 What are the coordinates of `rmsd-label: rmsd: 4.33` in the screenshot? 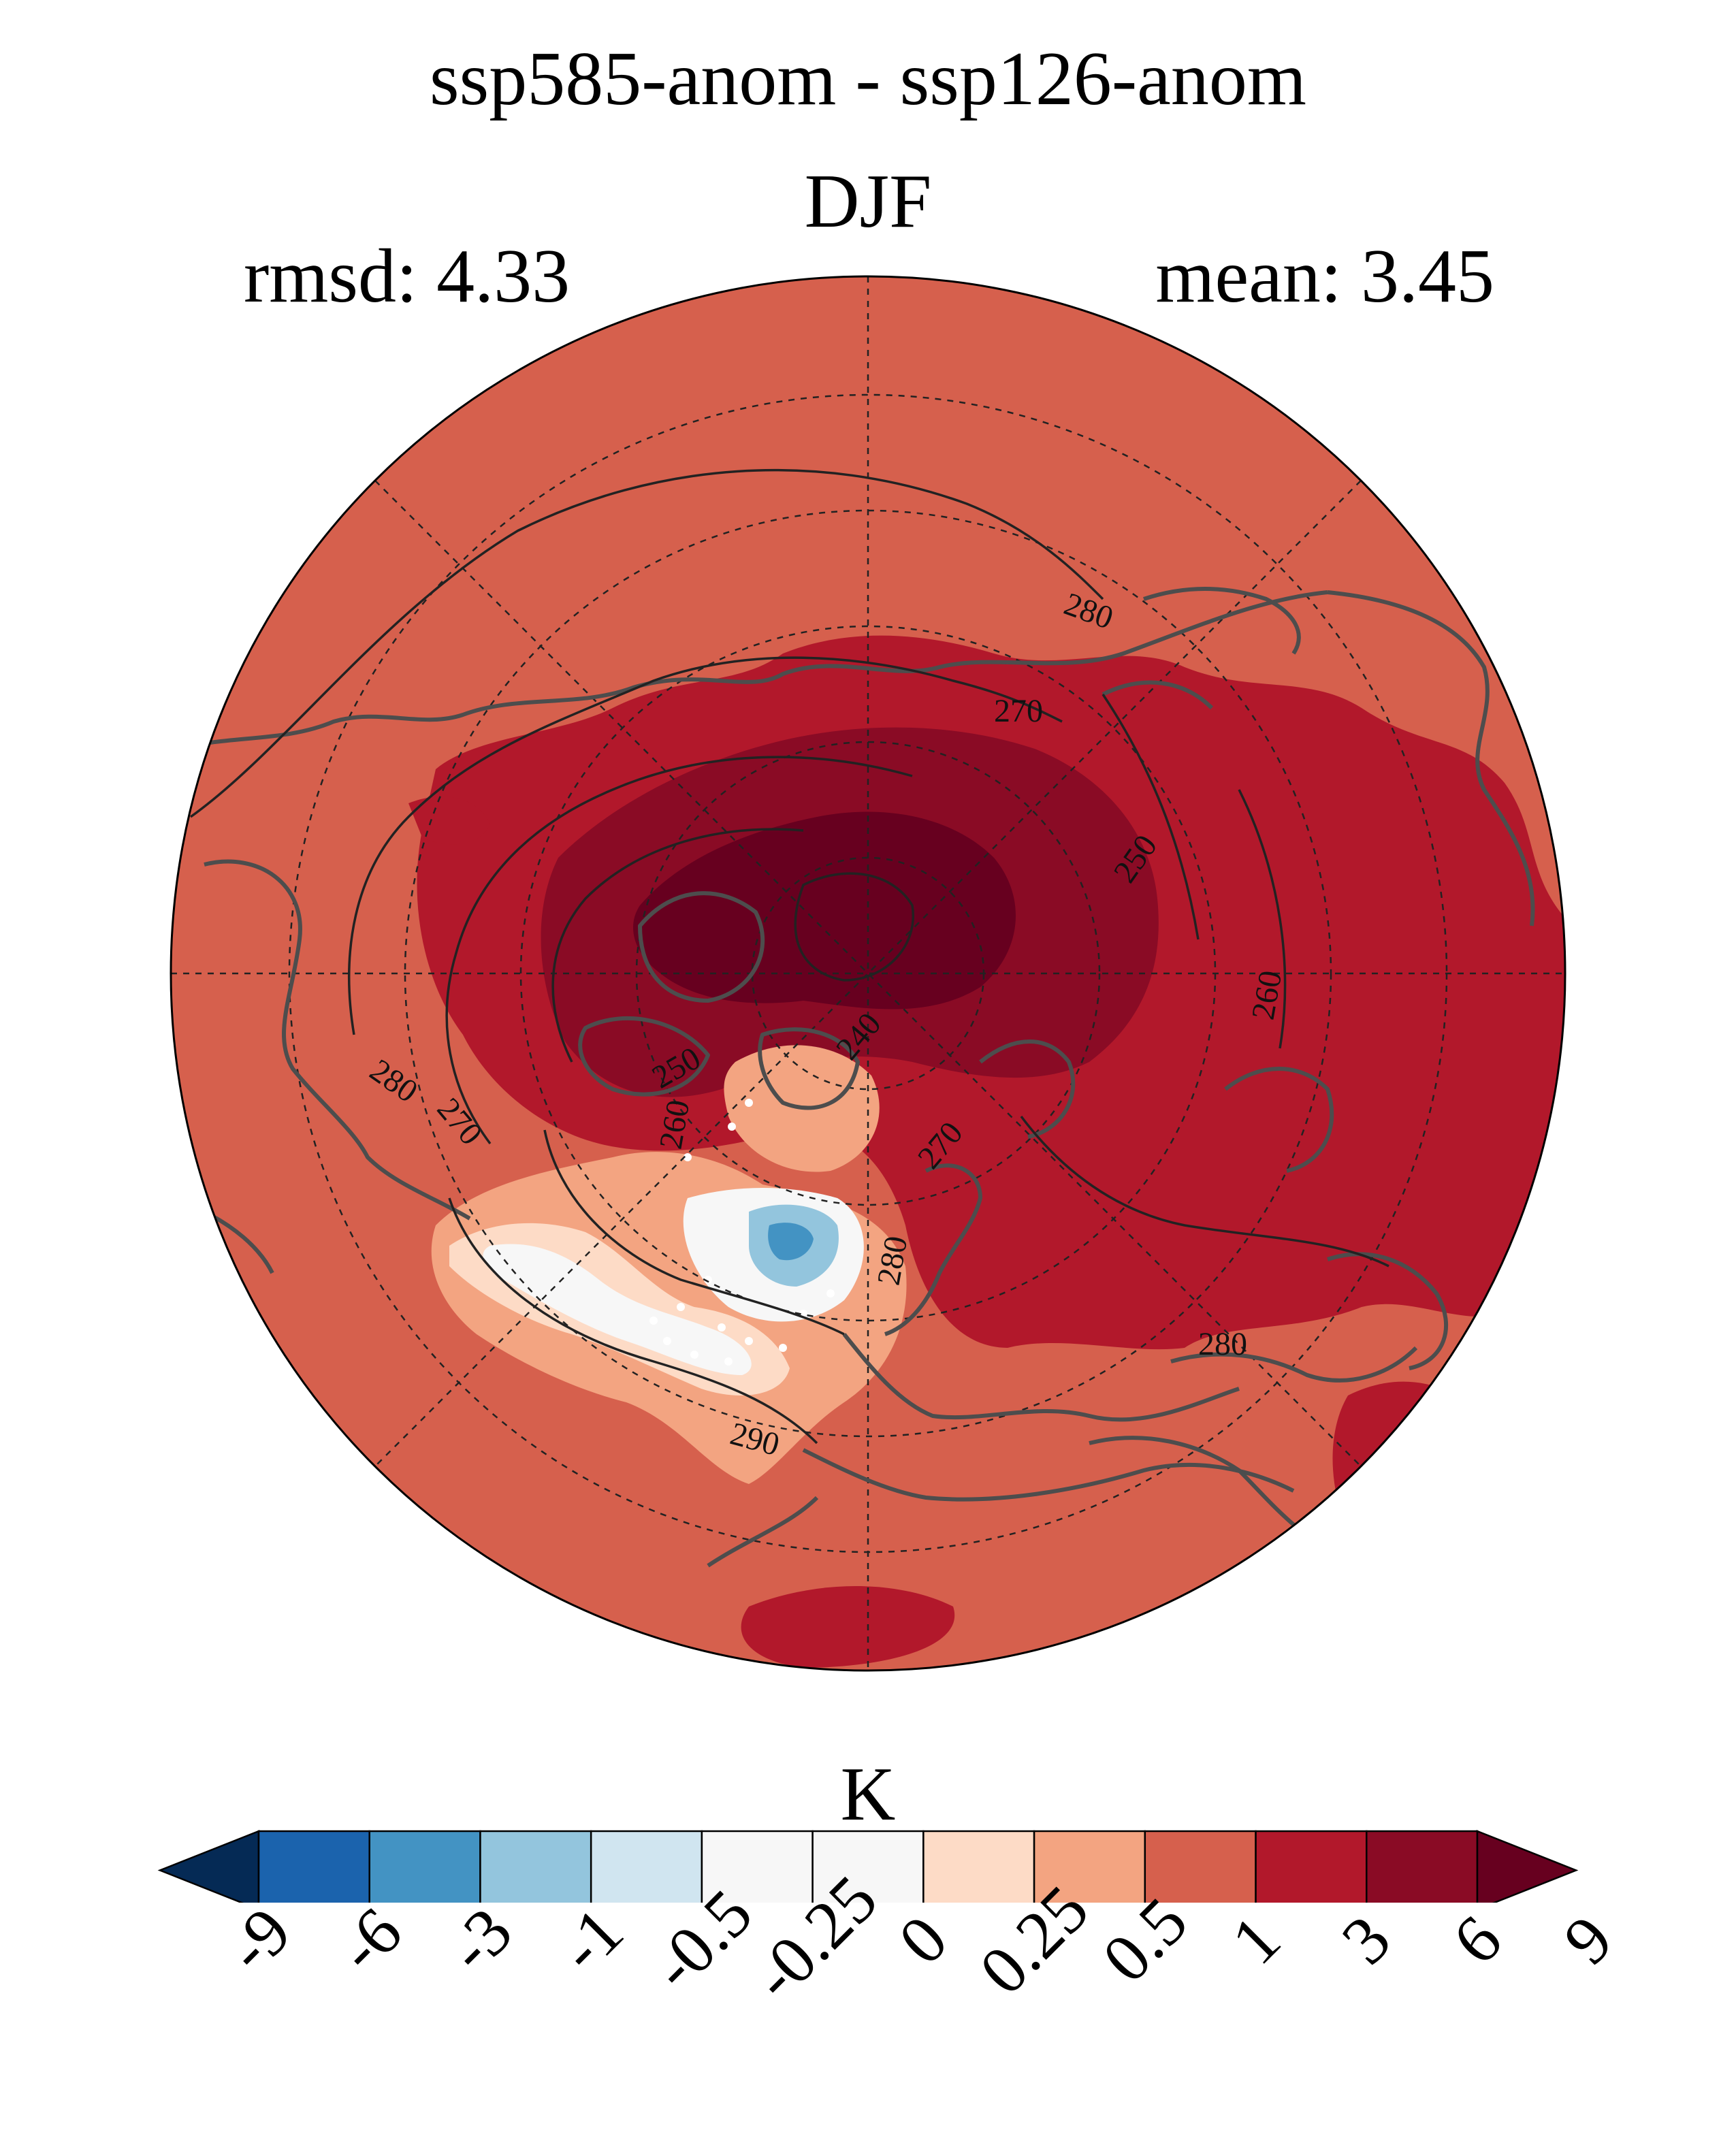 It's located at (407, 276).